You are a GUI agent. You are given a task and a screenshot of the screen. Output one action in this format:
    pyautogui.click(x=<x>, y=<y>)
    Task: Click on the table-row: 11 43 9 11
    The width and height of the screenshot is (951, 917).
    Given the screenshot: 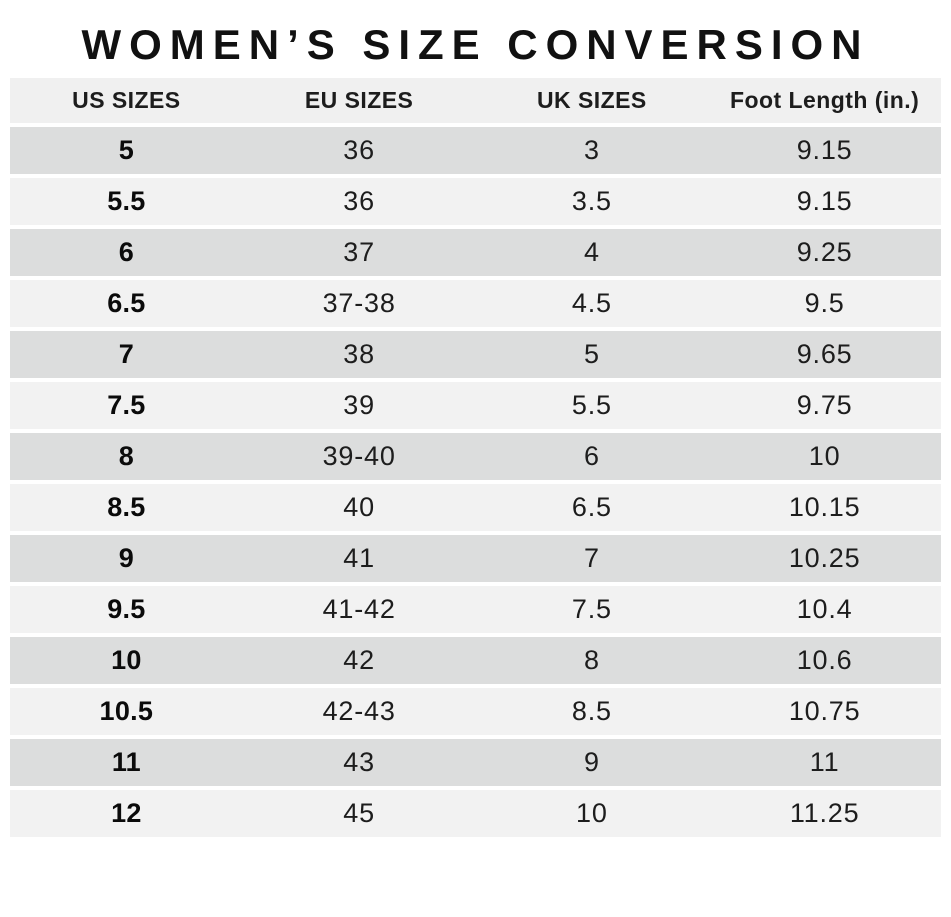 What is the action you would take?
    pyautogui.click(x=475, y=763)
    